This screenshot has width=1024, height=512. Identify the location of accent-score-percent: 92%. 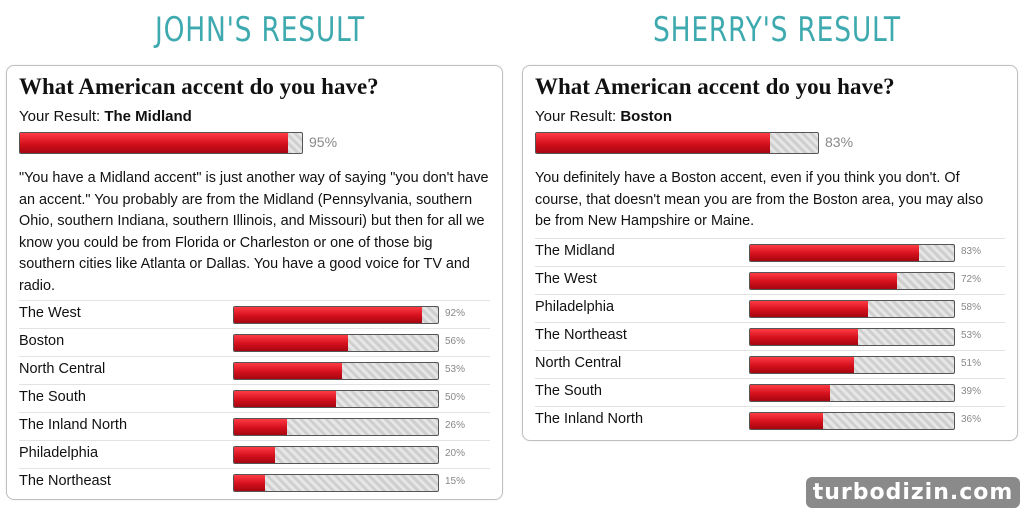
(455, 313).